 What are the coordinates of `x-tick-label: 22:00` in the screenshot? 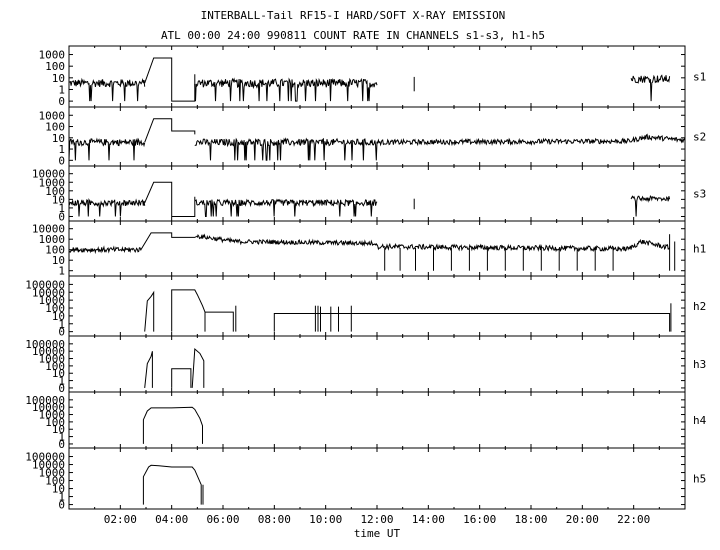 It's located at (633, 519).